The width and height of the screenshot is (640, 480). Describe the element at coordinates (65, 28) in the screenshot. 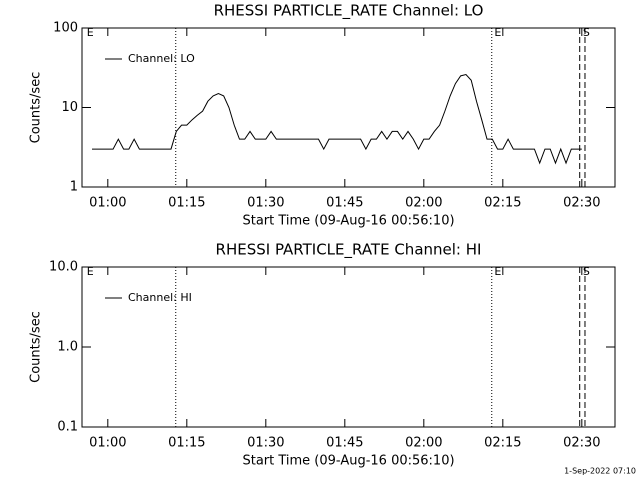

I see `y-tick-label: 100` at that location.